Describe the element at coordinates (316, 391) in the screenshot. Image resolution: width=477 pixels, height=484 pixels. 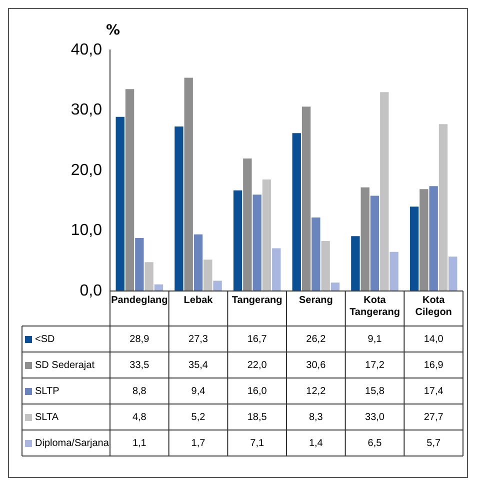
I see `data-label: 12,2` at that location.